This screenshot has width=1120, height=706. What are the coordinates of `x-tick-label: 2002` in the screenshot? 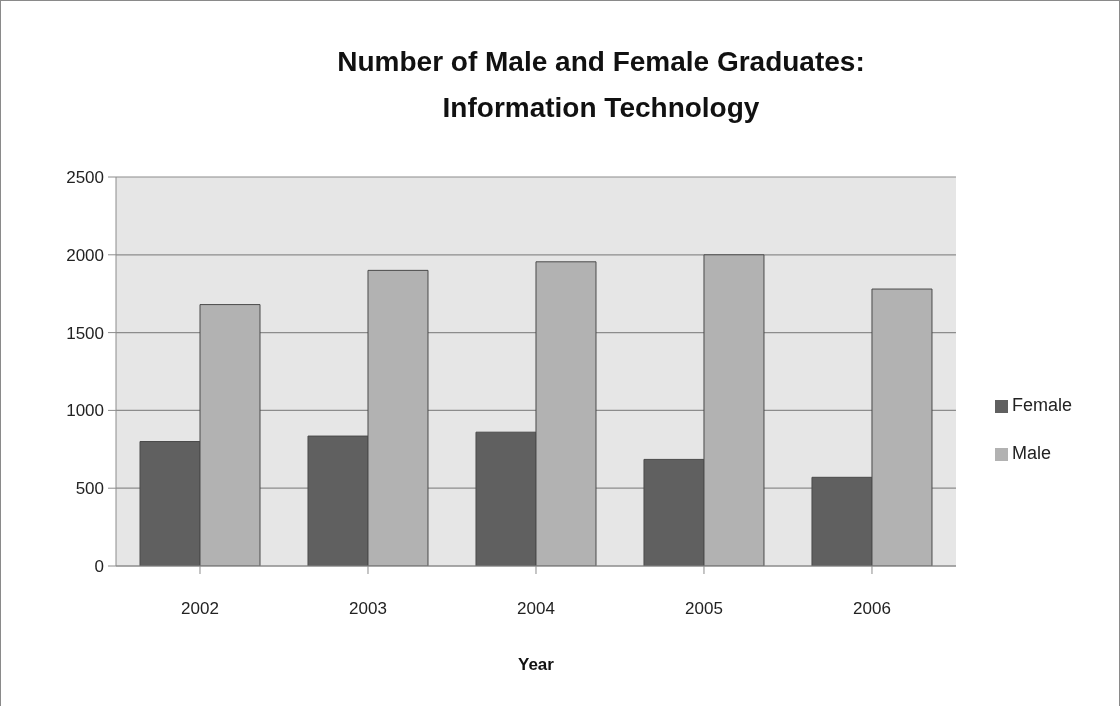 It's located at (200, 609).